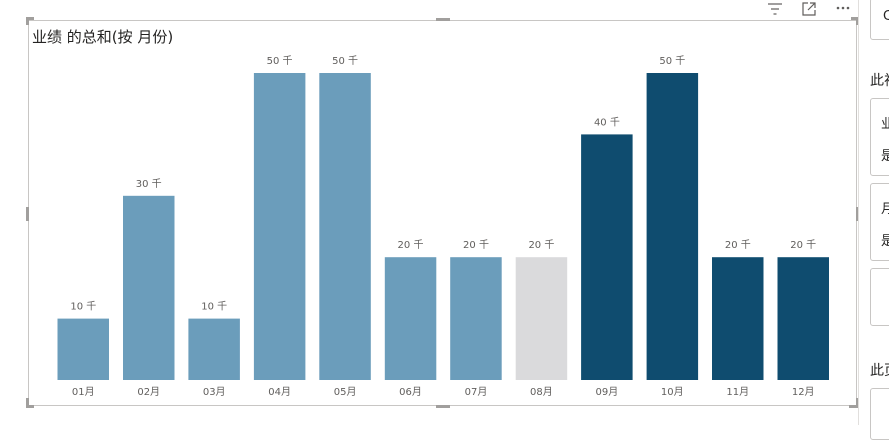  I want to click on visual-header-toolbar, so click(807, 9).